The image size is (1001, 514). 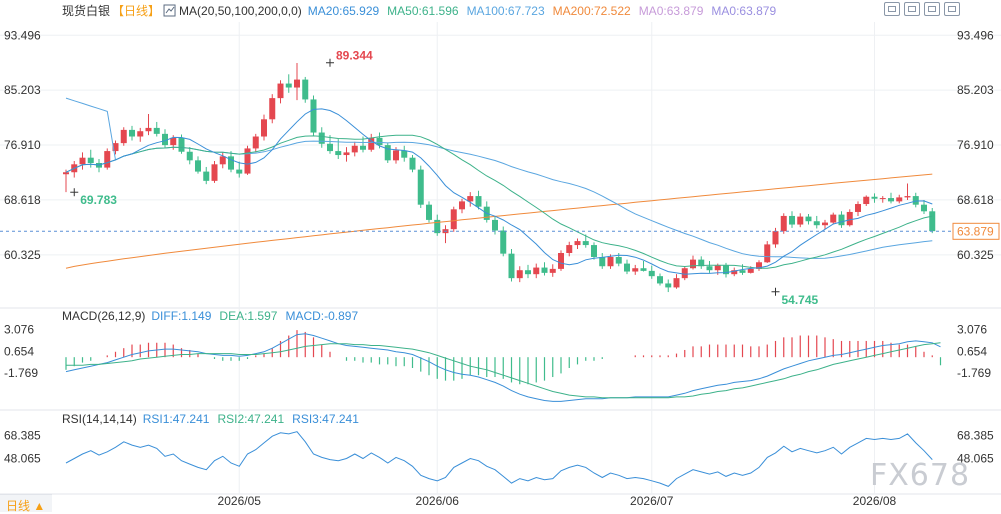 What do you see at coordinates (975, 458) in the screenshot?
I see `rsi-tick-label-right: 48.065` at bounding box center [975, 458].